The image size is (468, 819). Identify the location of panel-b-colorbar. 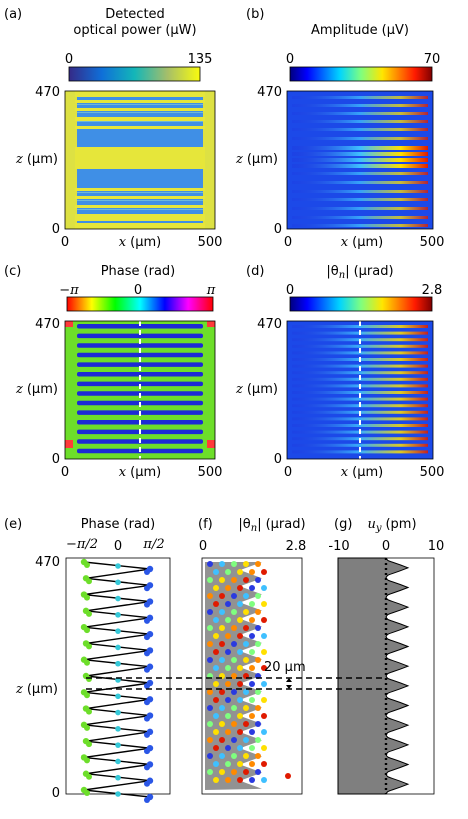
(361, 74).